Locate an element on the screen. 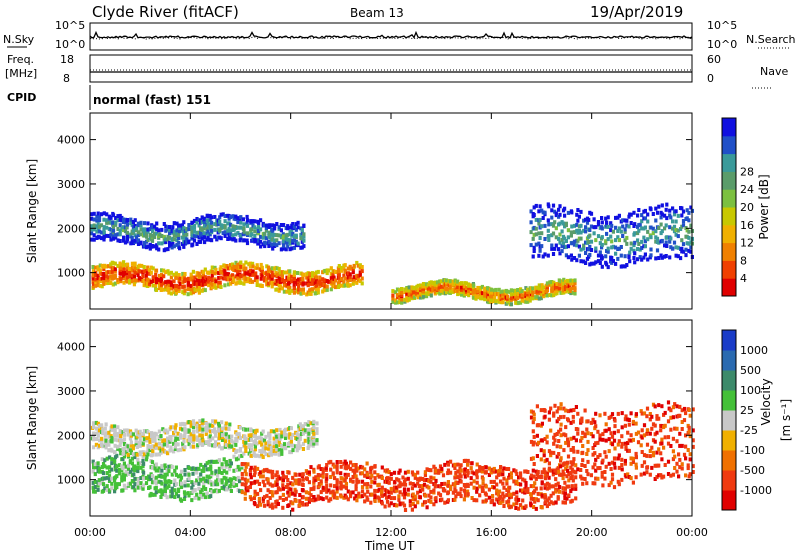 This screenshot has width=800, height=558. colorbar-swatch is located at coordinates (729, 480).